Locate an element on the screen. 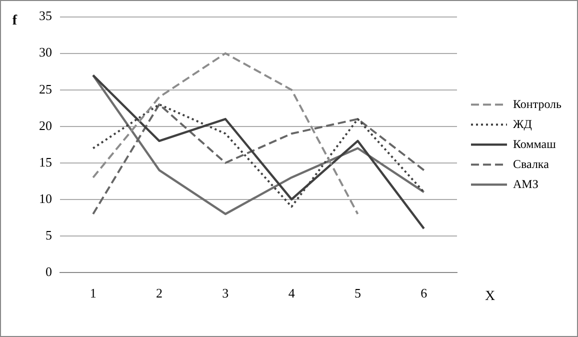  x-tick-label: 6 is located at coordinates (424, 293).